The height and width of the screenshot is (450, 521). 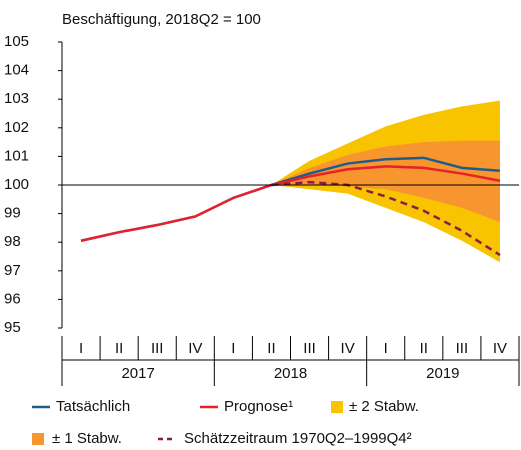 I want to click on y-tick-label: 97, so click(x=12, y=270).